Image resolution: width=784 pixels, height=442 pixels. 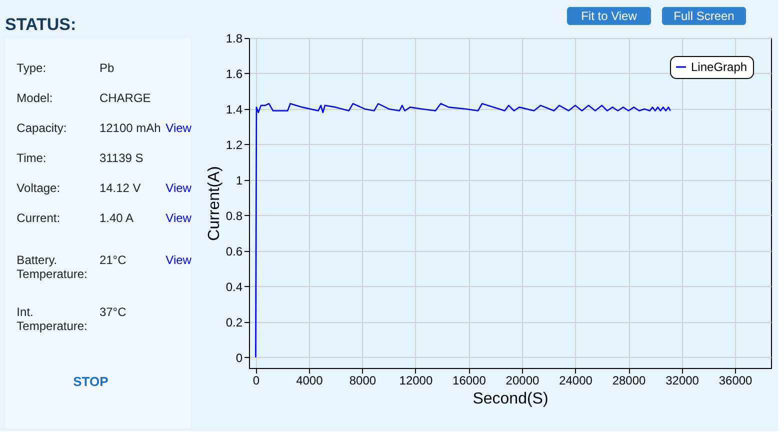 What do you see at coordinates (310, 381) in the screenshot?
I see `x-tick-label: 4000` at bounding box center [310, 381].